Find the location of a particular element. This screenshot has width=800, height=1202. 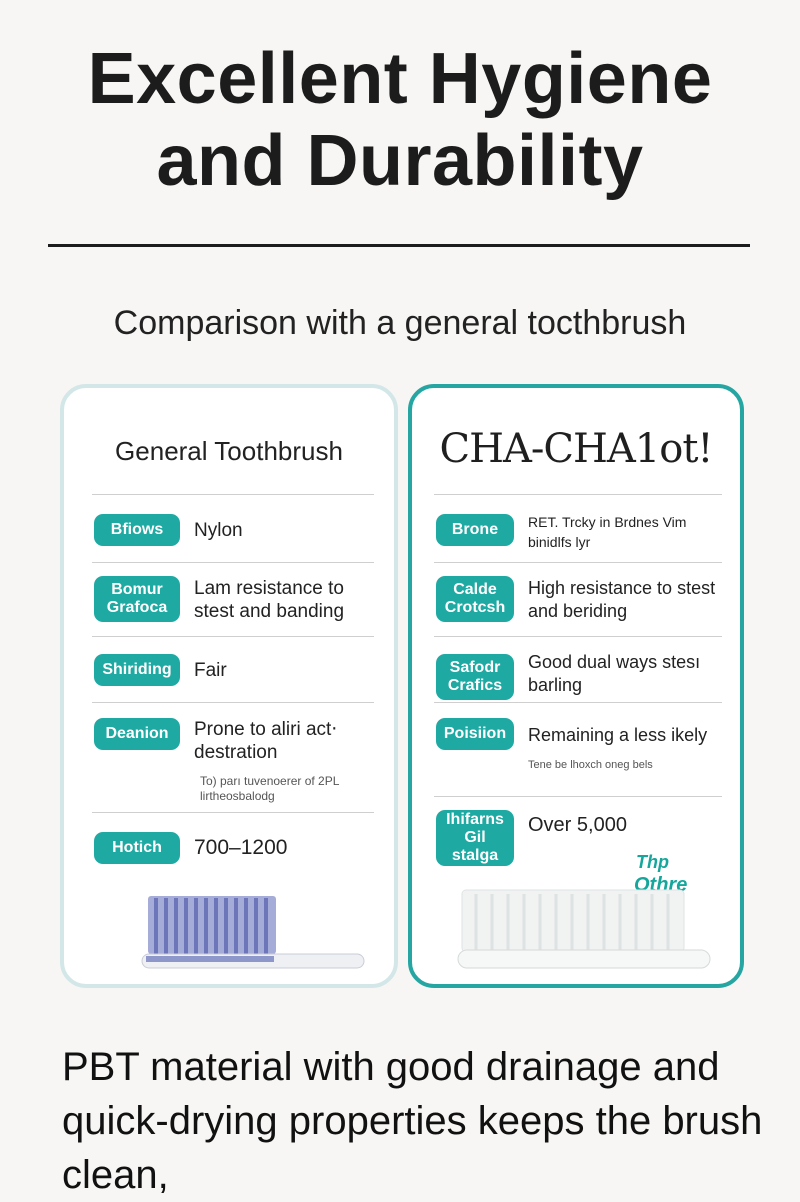

general-row-4-value: Prone to aliri act‧destration is located at coordinates (266, 741).